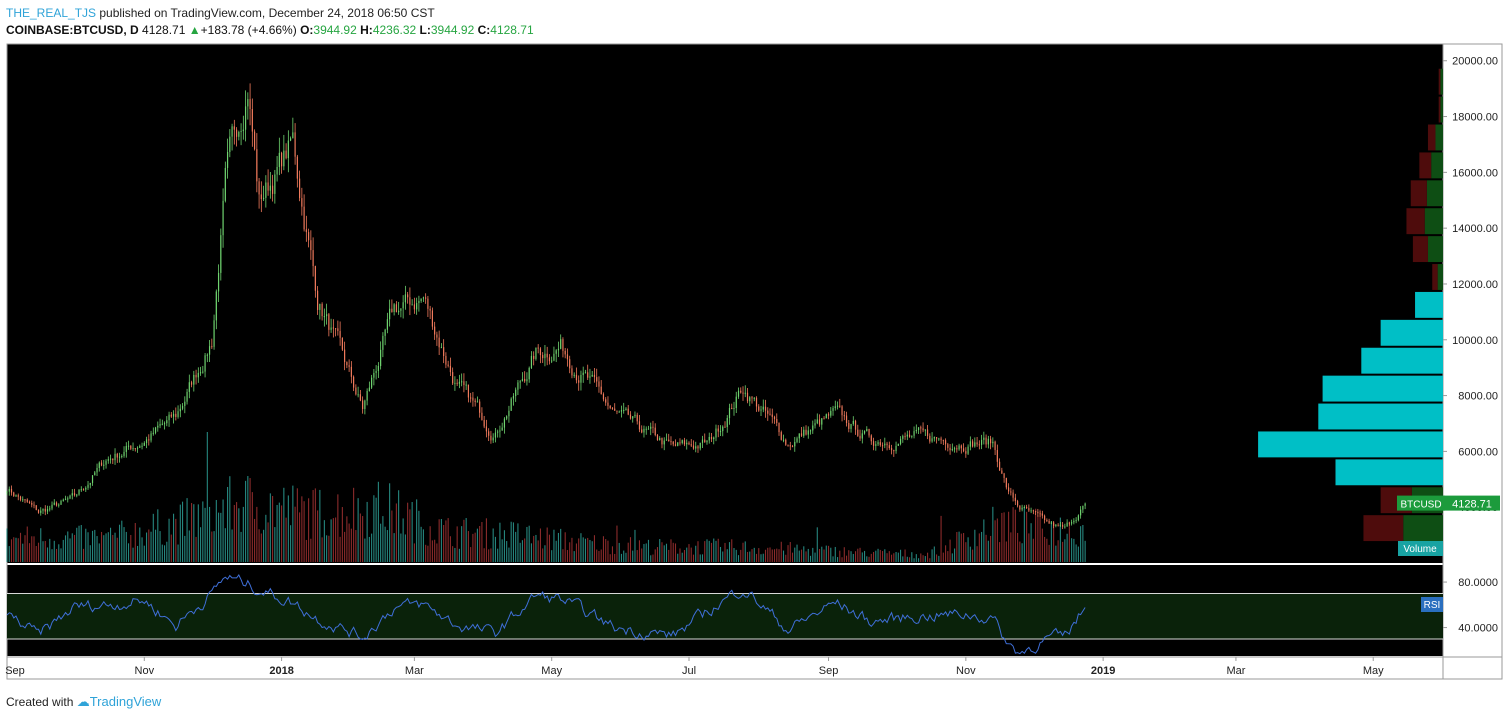  I want to click on time-tick-label: 2018, so click(281, 671).